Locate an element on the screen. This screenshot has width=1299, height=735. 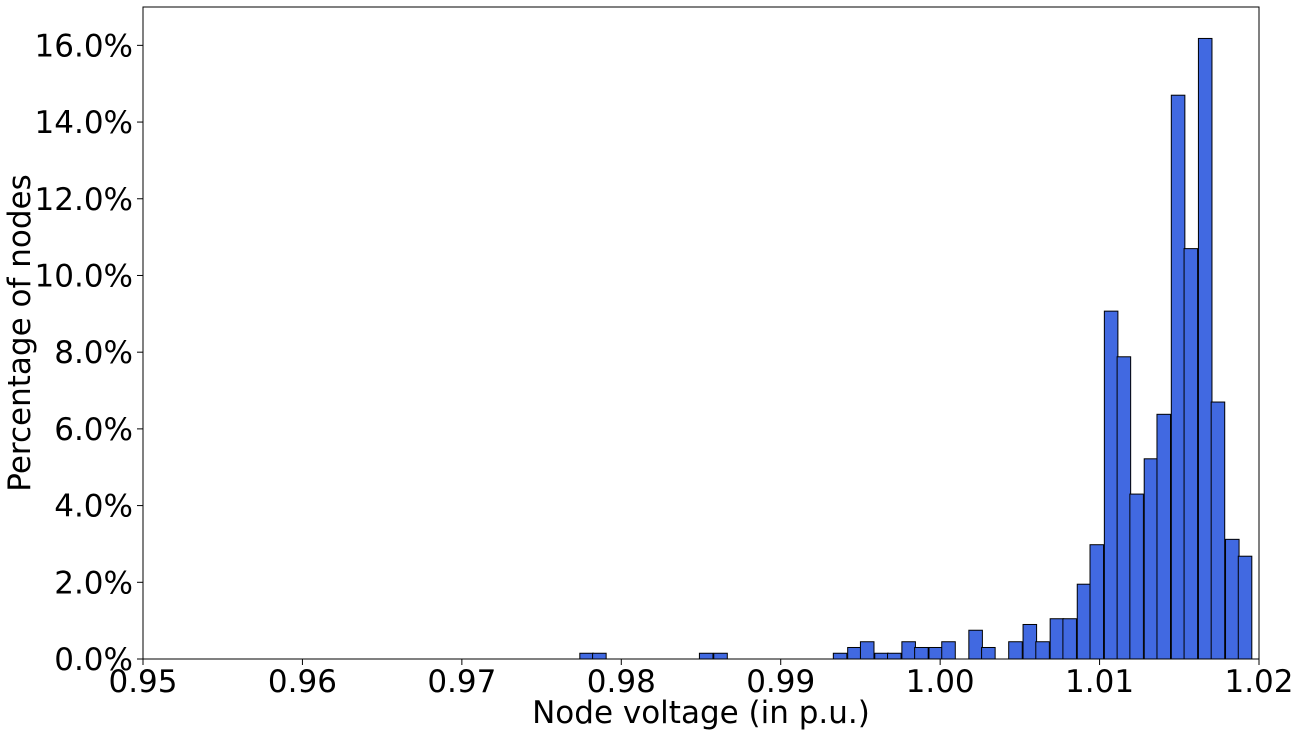
x-tick-label: 1.00 is located at coordinates (940, 682).